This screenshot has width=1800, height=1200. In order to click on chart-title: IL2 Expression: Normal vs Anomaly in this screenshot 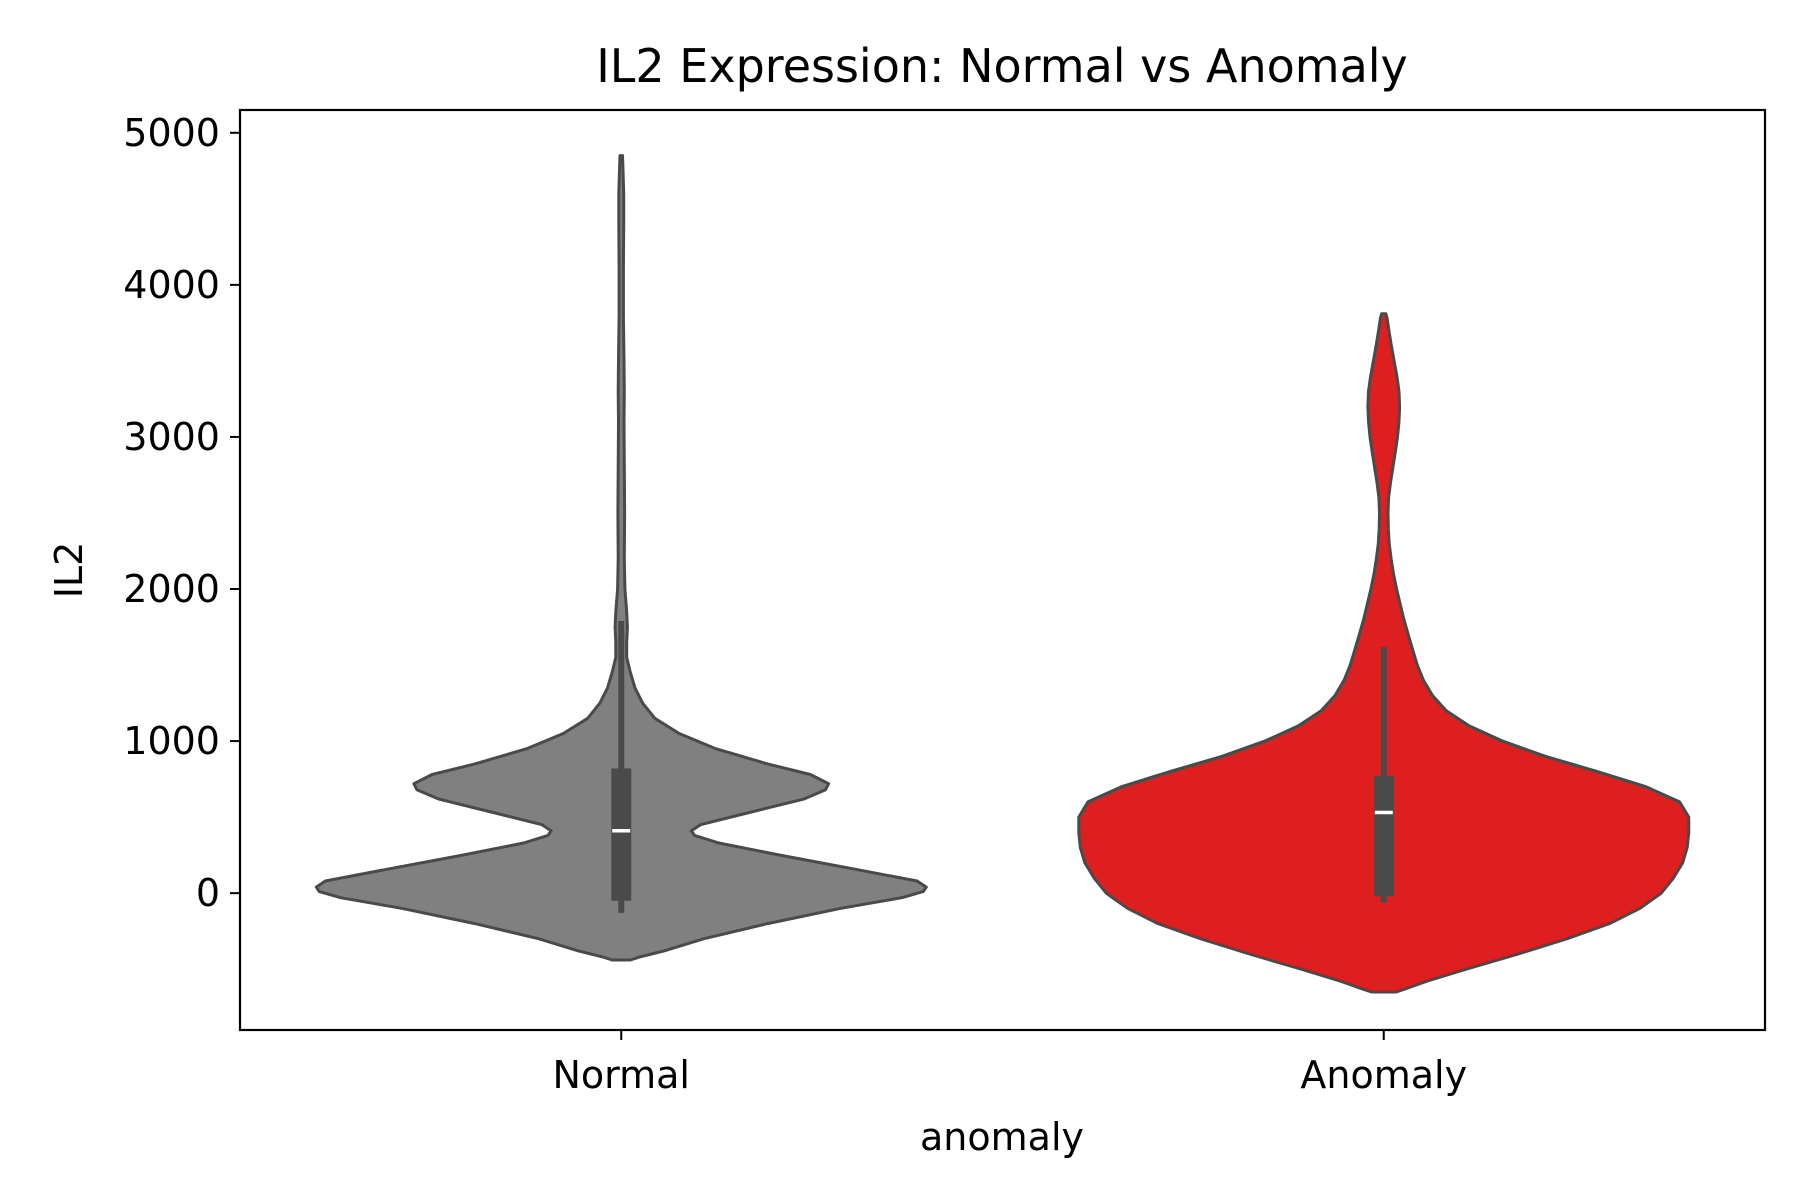, I will do `click(1002, 66)`.